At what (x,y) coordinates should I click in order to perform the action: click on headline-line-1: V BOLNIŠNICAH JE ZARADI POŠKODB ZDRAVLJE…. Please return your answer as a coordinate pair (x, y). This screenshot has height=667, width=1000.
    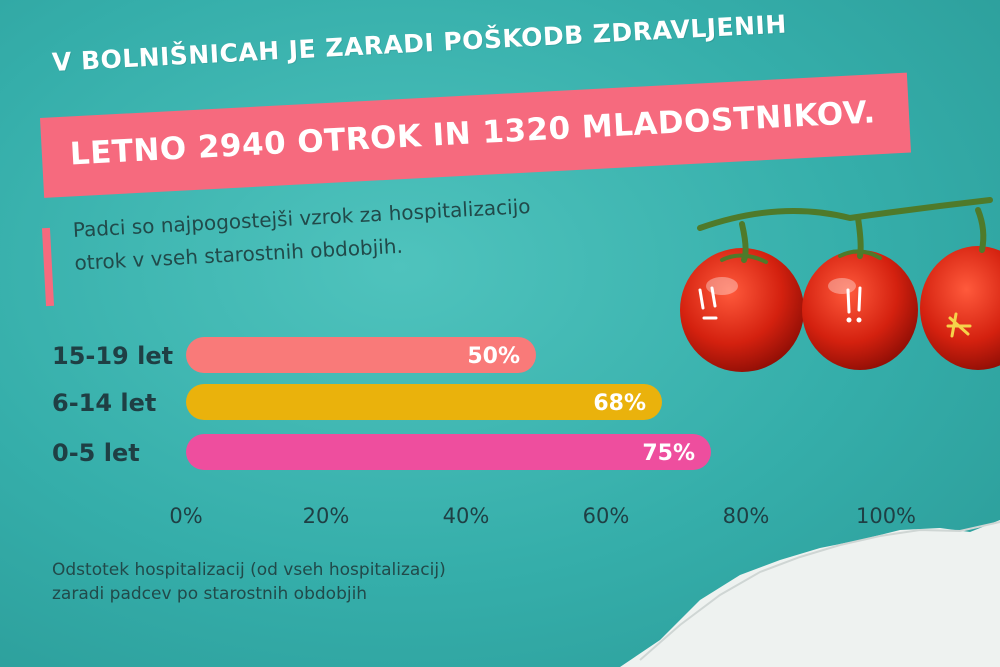
    Looking at the image, I should click on (419, 43).